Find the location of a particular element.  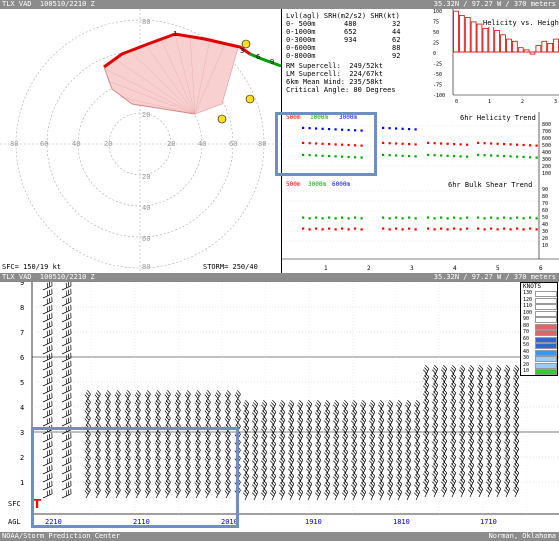

knots-legend-label: 100 is located at coordinates (528, 312).